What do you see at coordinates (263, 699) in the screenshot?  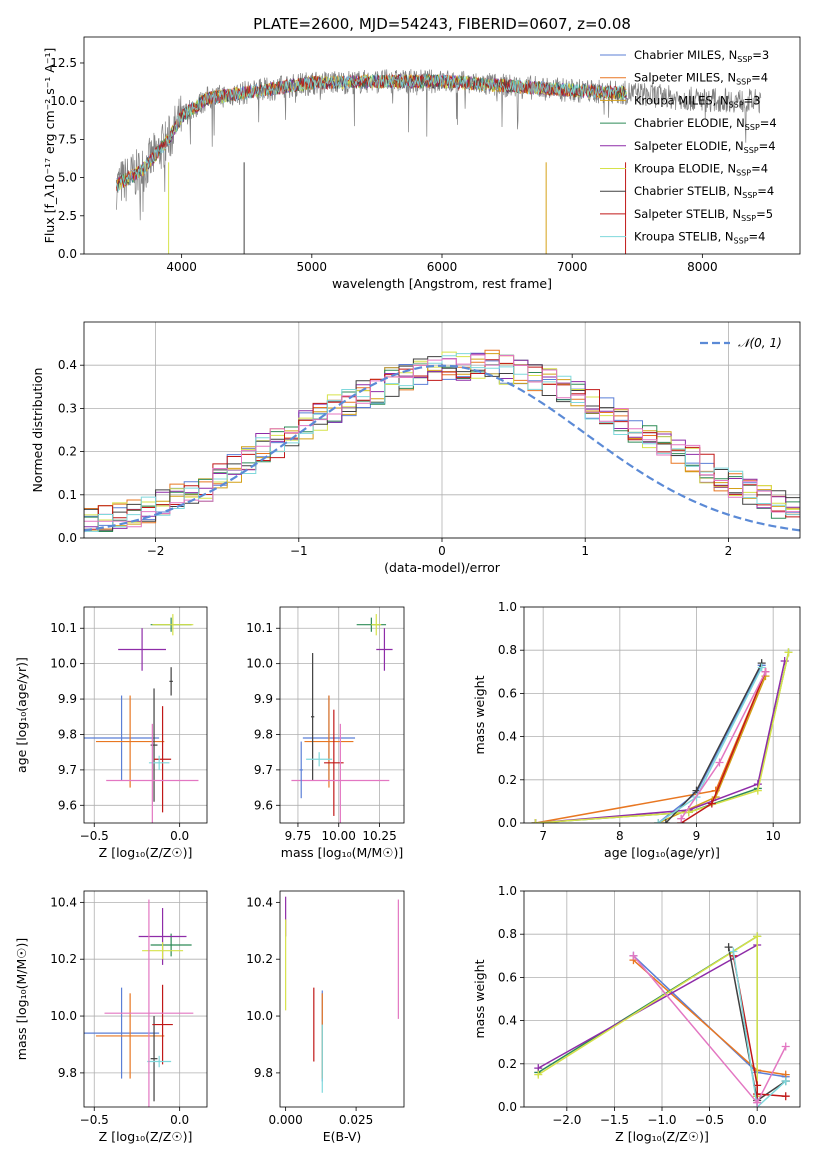 I see `age_vs_mass-ytick-label: 9.9` at bounding box center [263, 699].